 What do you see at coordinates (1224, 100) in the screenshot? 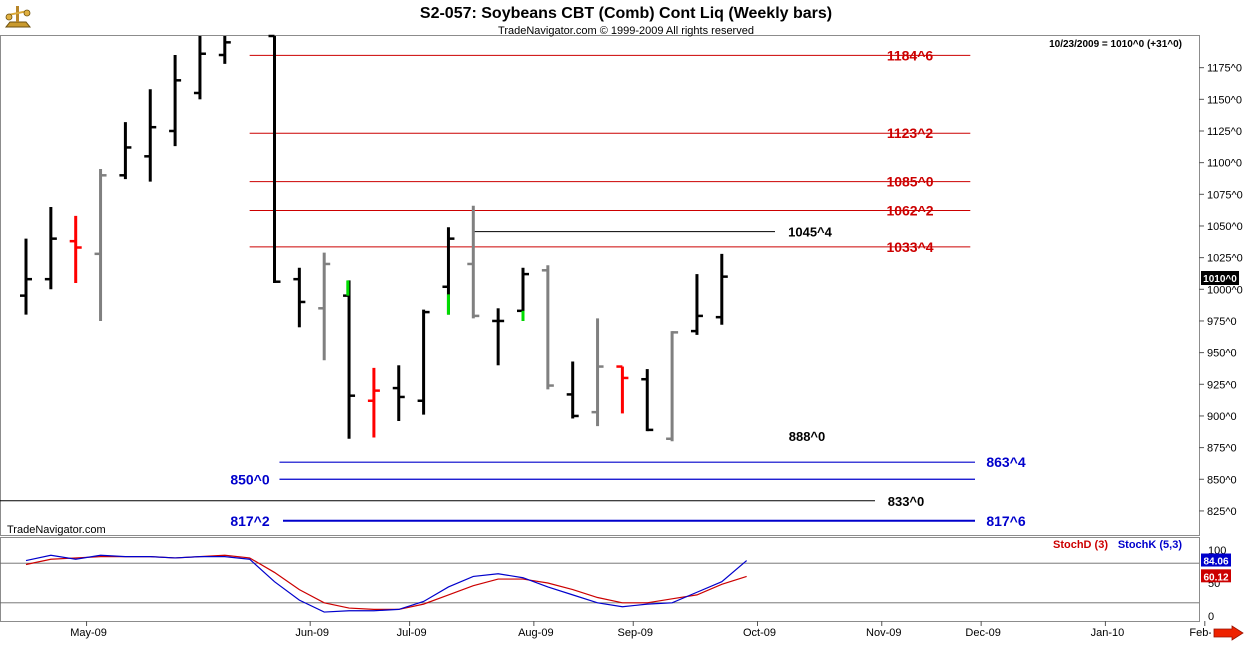
I see `y-tick-label: 1150^0` at bounding box center [1224, 100].